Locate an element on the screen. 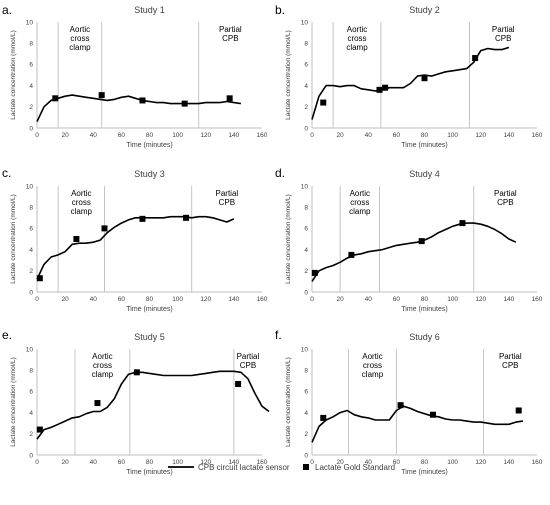  y-axis-label: Lactate concentration (mmol/L) is located at coordinates (13, 75).